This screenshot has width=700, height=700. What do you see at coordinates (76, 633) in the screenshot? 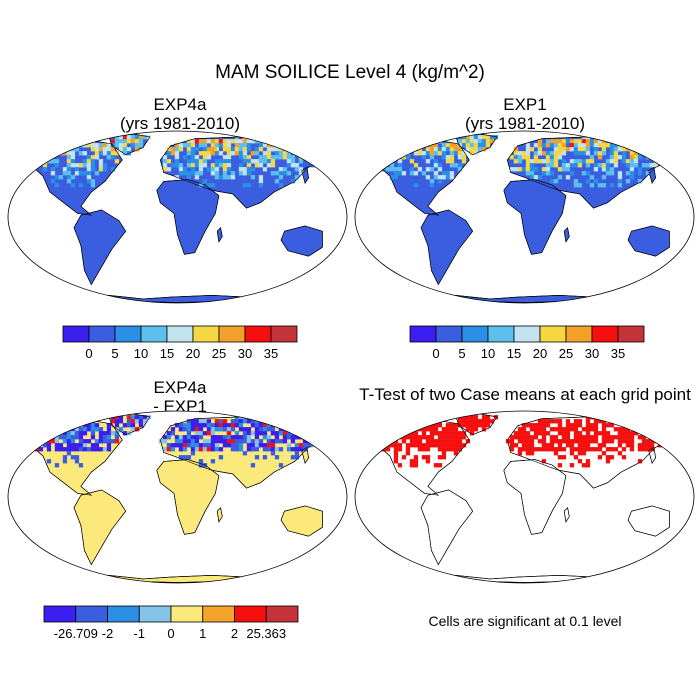
I see `colorbar-tick-label: -26.709` at bounding box center [76, 633].